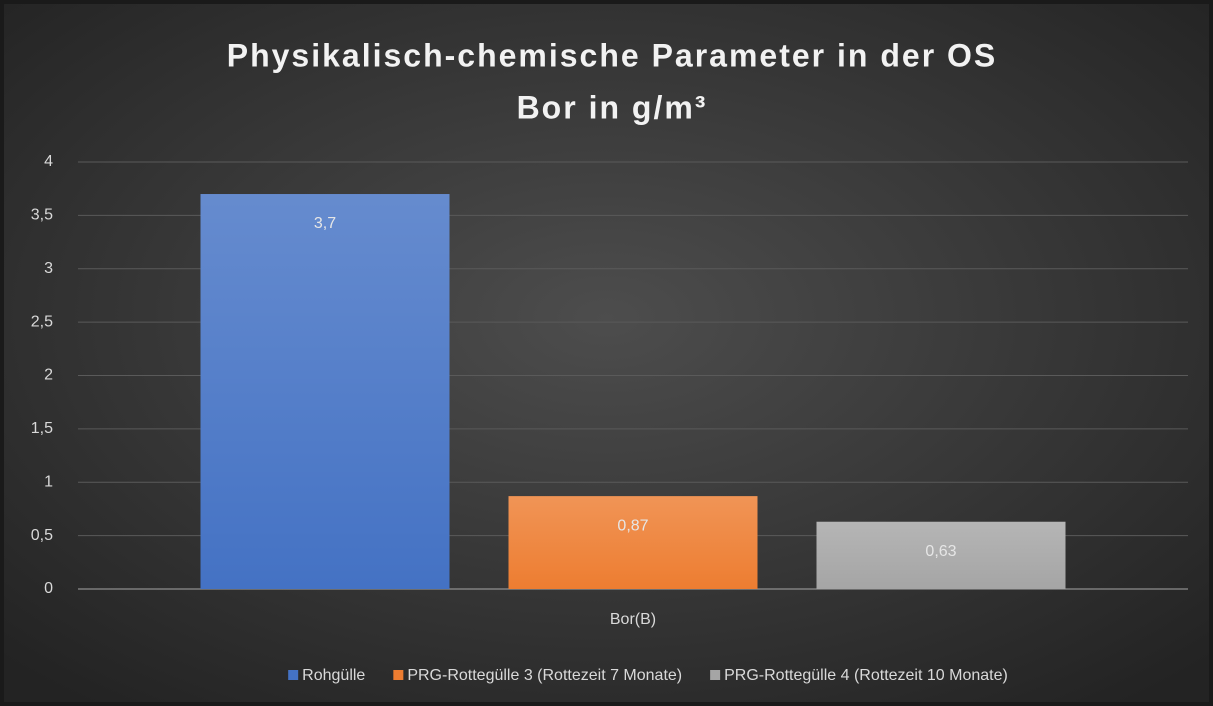  What do you see at coordinates (48, 375) in the screenshot?
I see `y-tick-label: 2` at bounding box center [48, 375].